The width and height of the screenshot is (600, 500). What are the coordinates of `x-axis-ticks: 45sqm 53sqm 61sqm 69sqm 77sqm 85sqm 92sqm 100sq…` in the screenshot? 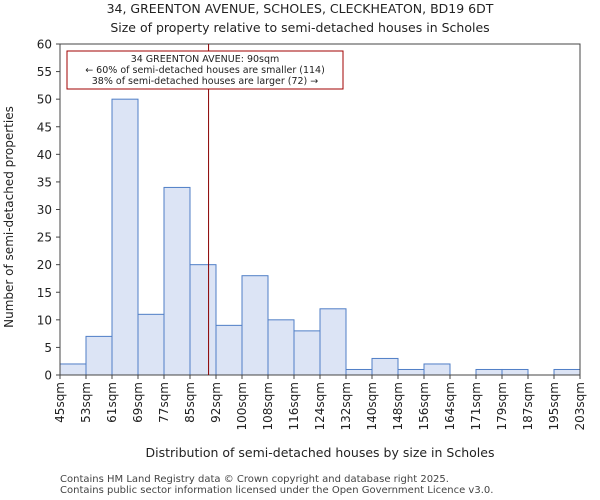 It's located at (320, 402).